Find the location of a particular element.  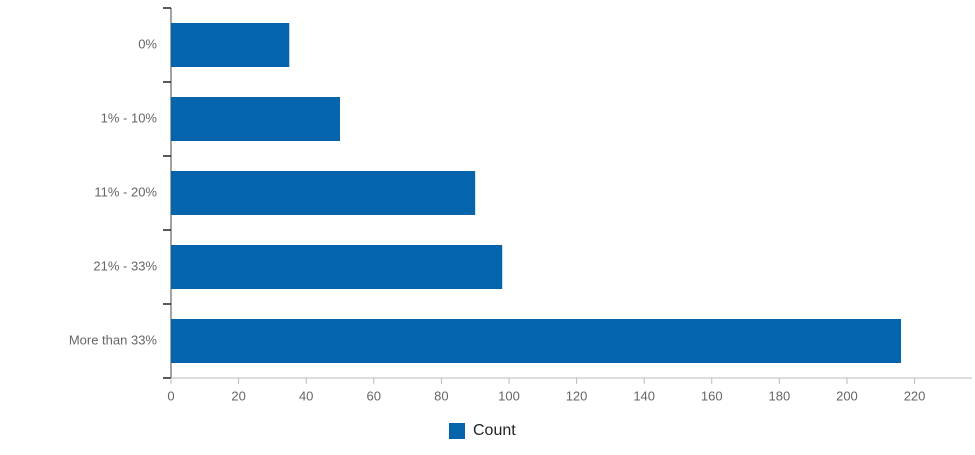

y-tick-label: 21% - 33% is located at coordinates (125, 265).